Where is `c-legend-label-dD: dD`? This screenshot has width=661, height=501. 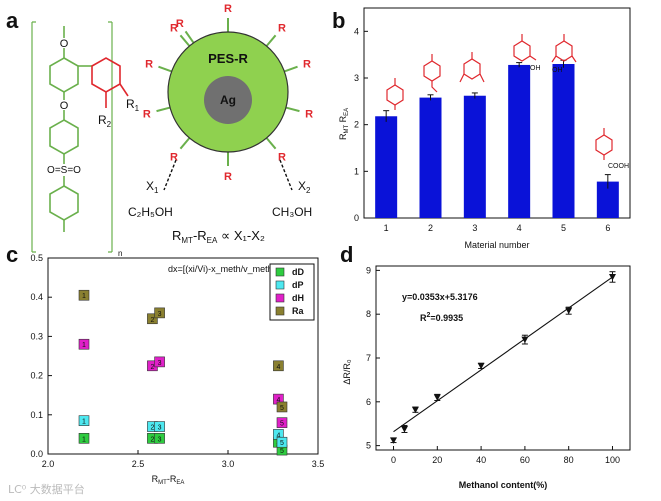
c-legend-label-dD: dD is located at coordinates (298, 272).